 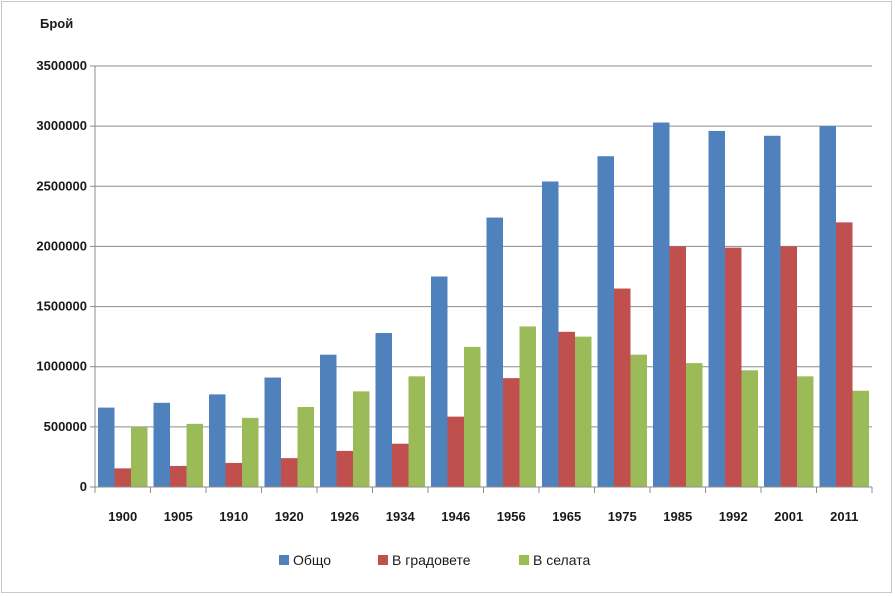 I want to click on legend: Общо В градовете В селата, so click(x=434, y=560).